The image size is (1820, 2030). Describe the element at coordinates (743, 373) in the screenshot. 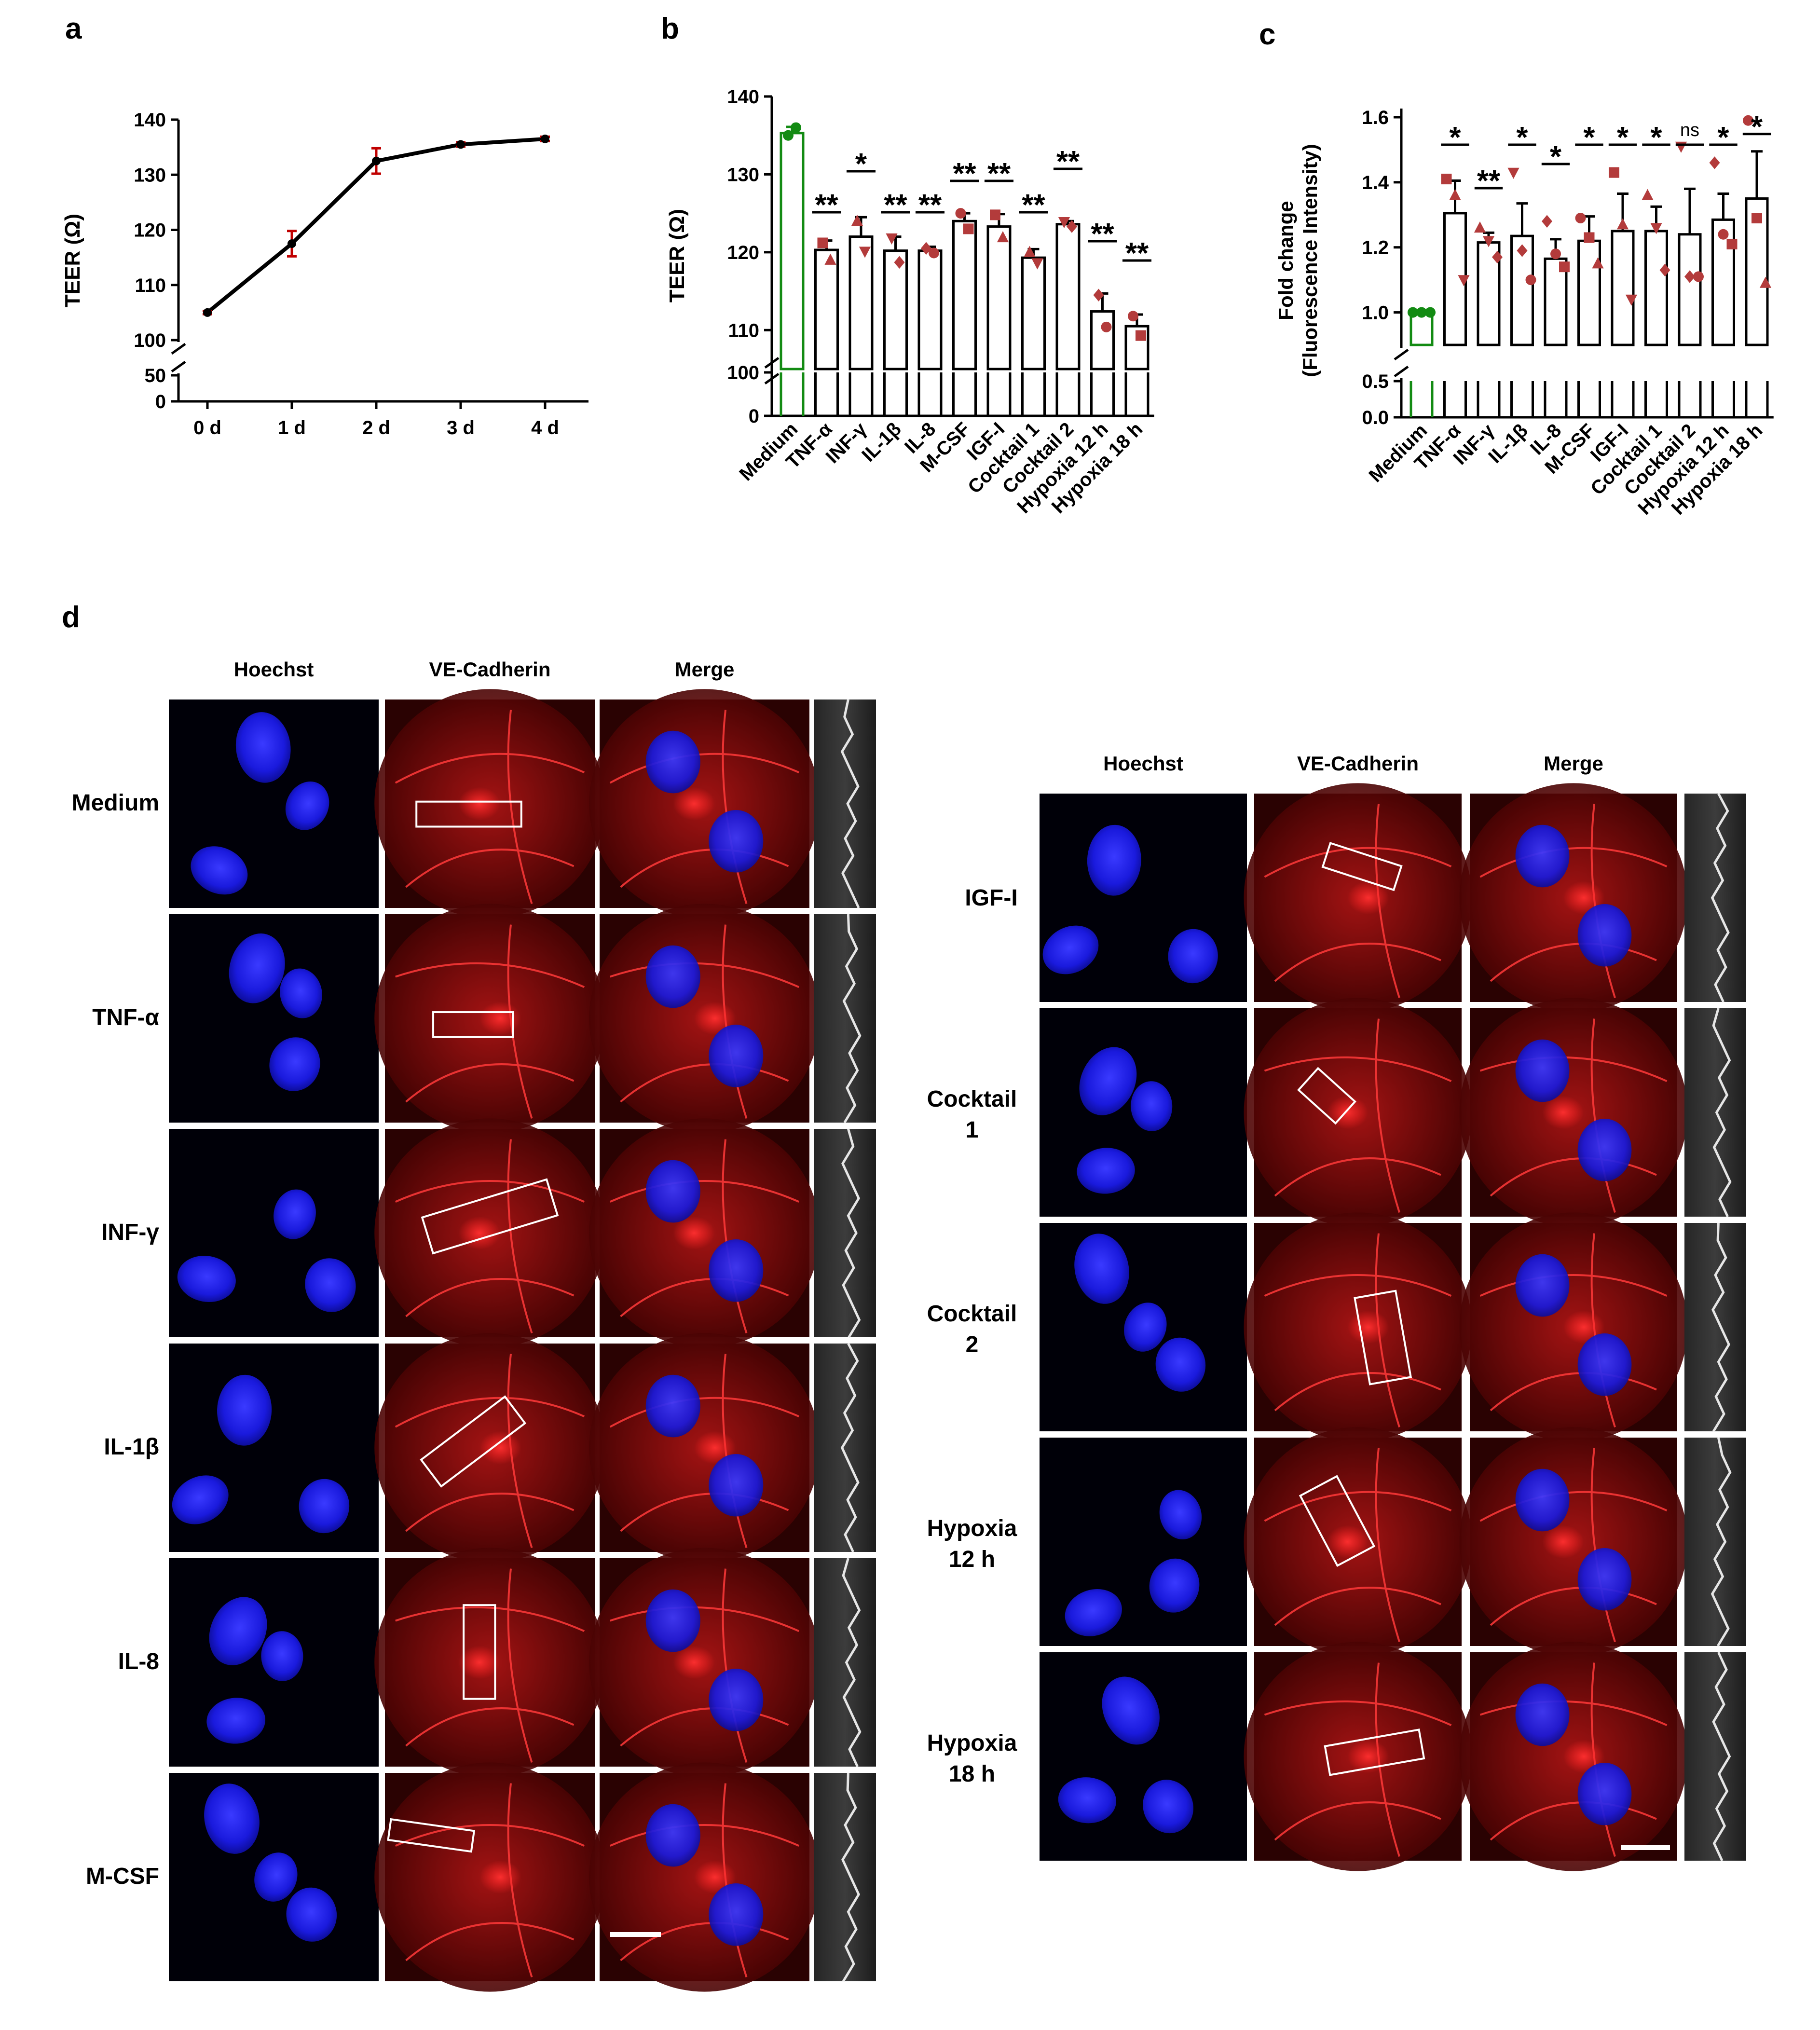

I see `y-tick-label: 100` at that location.